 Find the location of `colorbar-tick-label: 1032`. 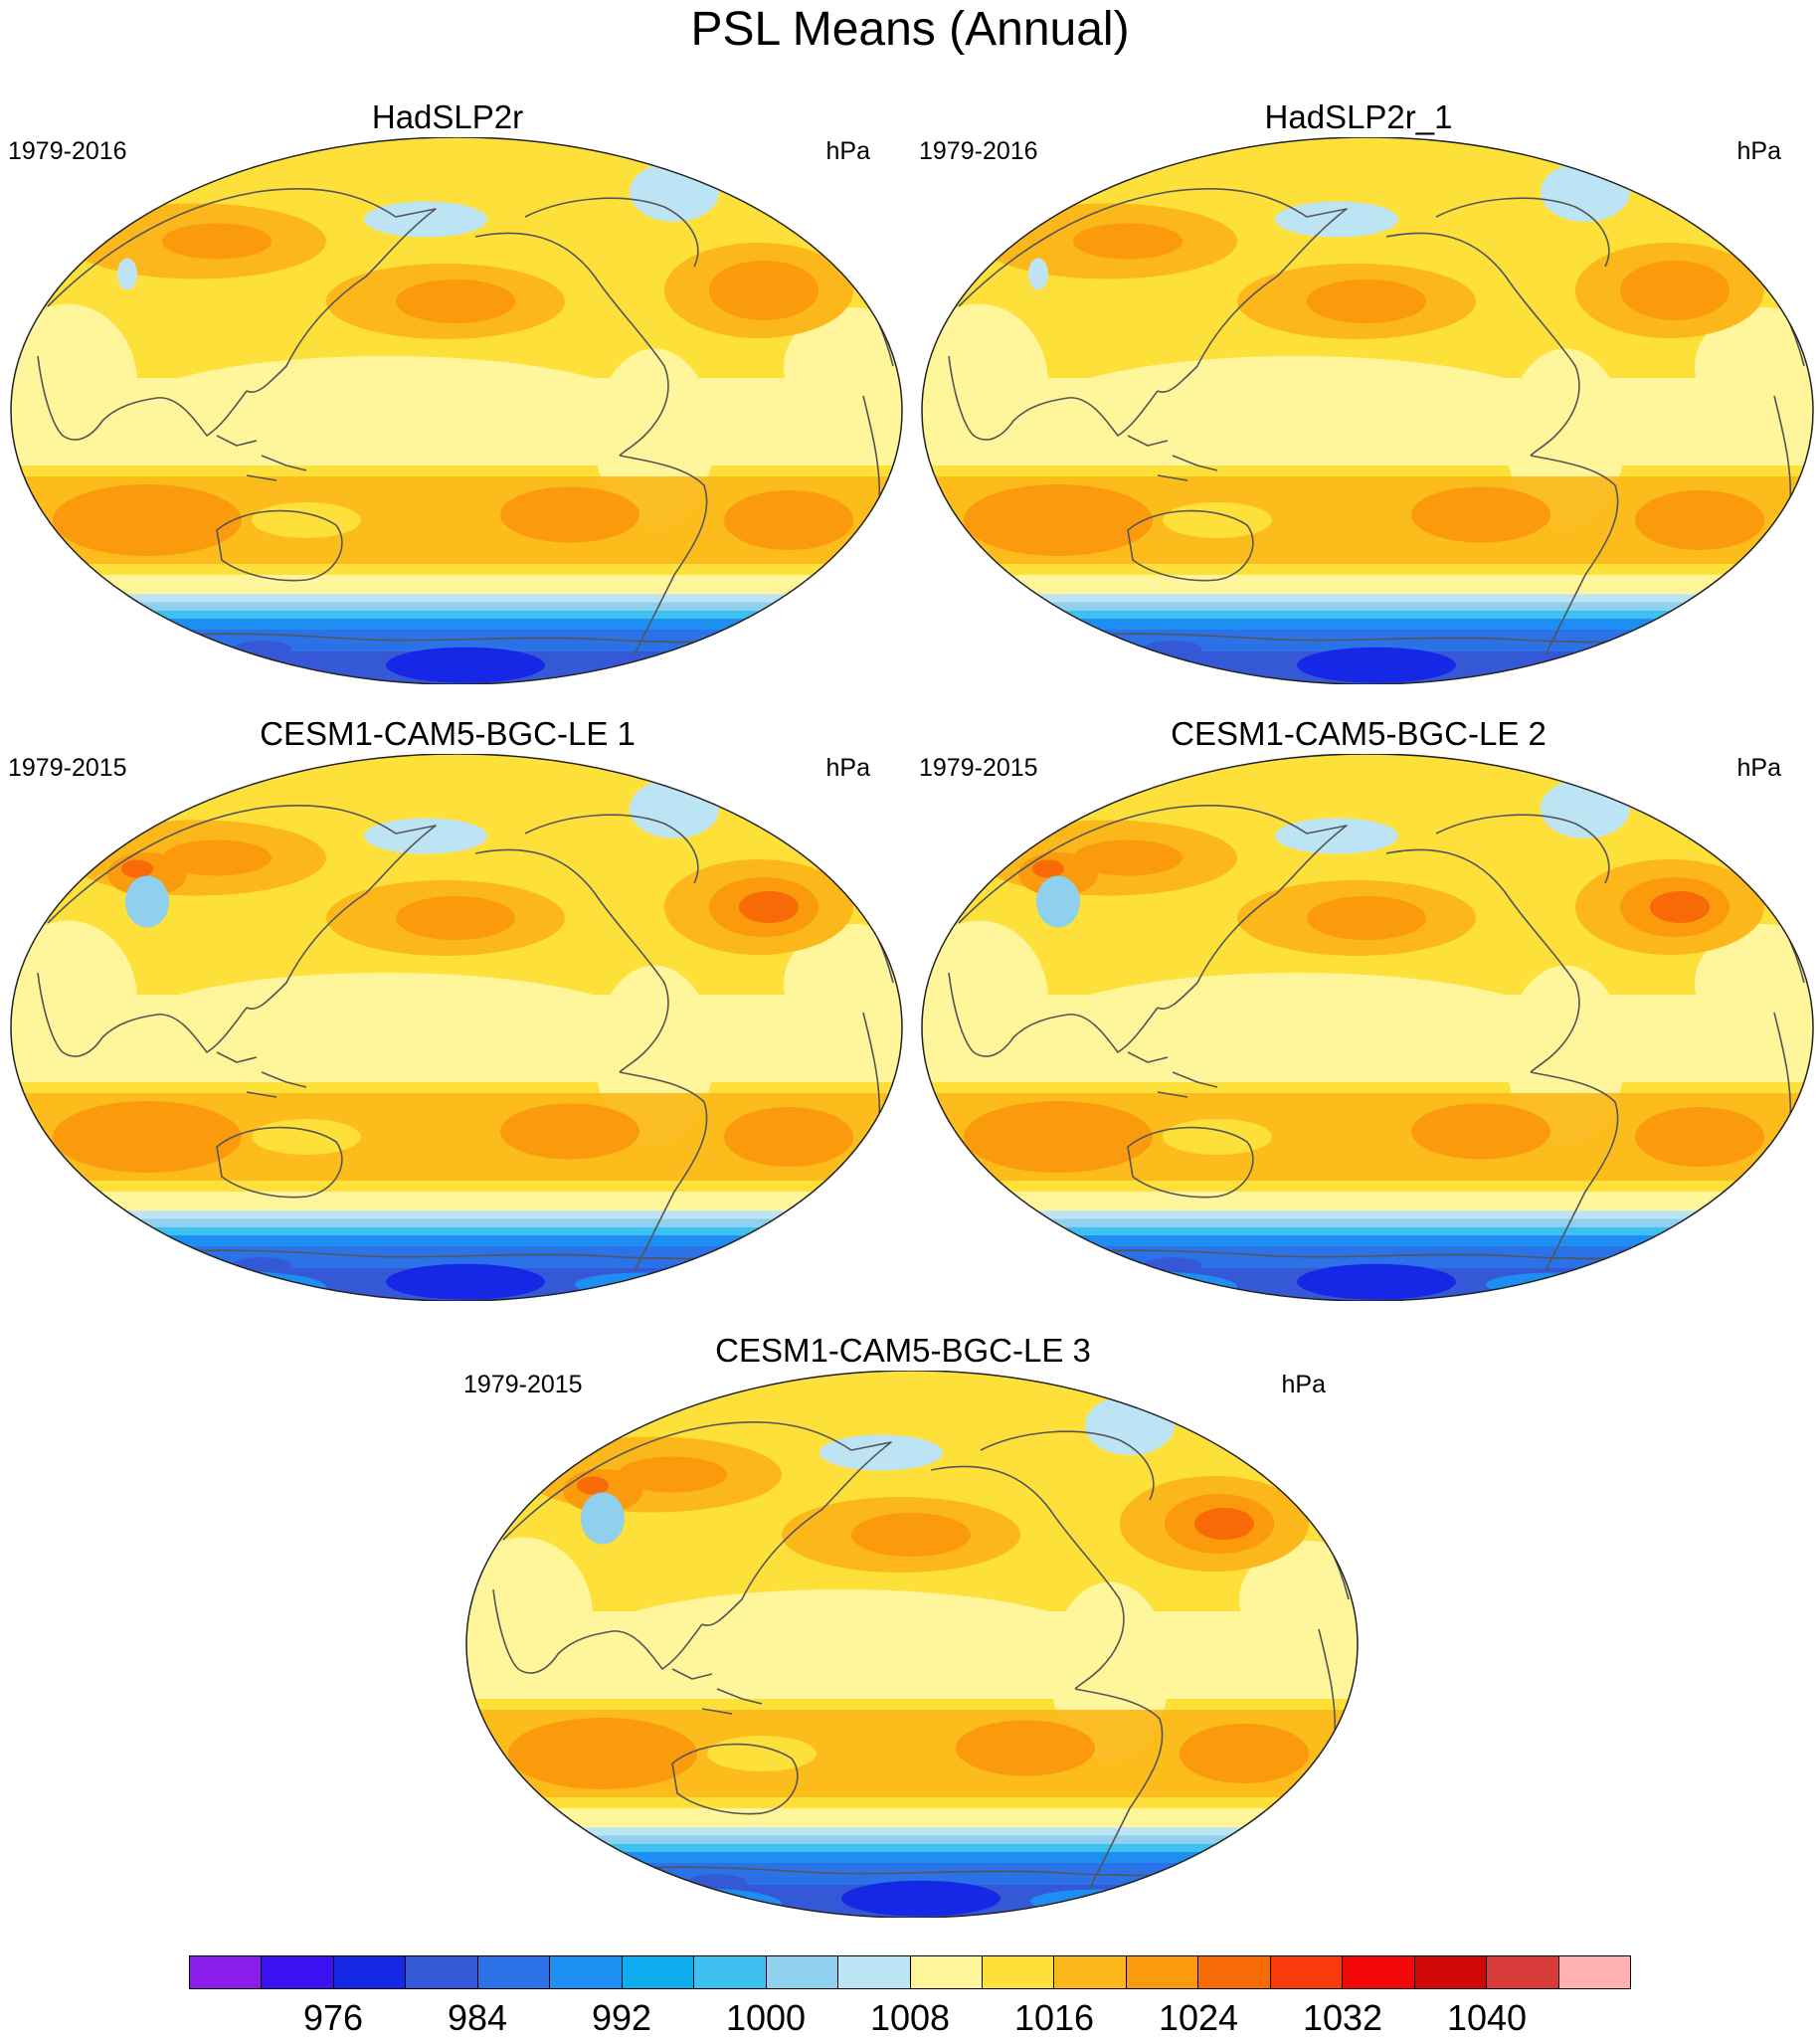

colorbar-tick-label: 1032 is located at coordinates (1342, 2017).